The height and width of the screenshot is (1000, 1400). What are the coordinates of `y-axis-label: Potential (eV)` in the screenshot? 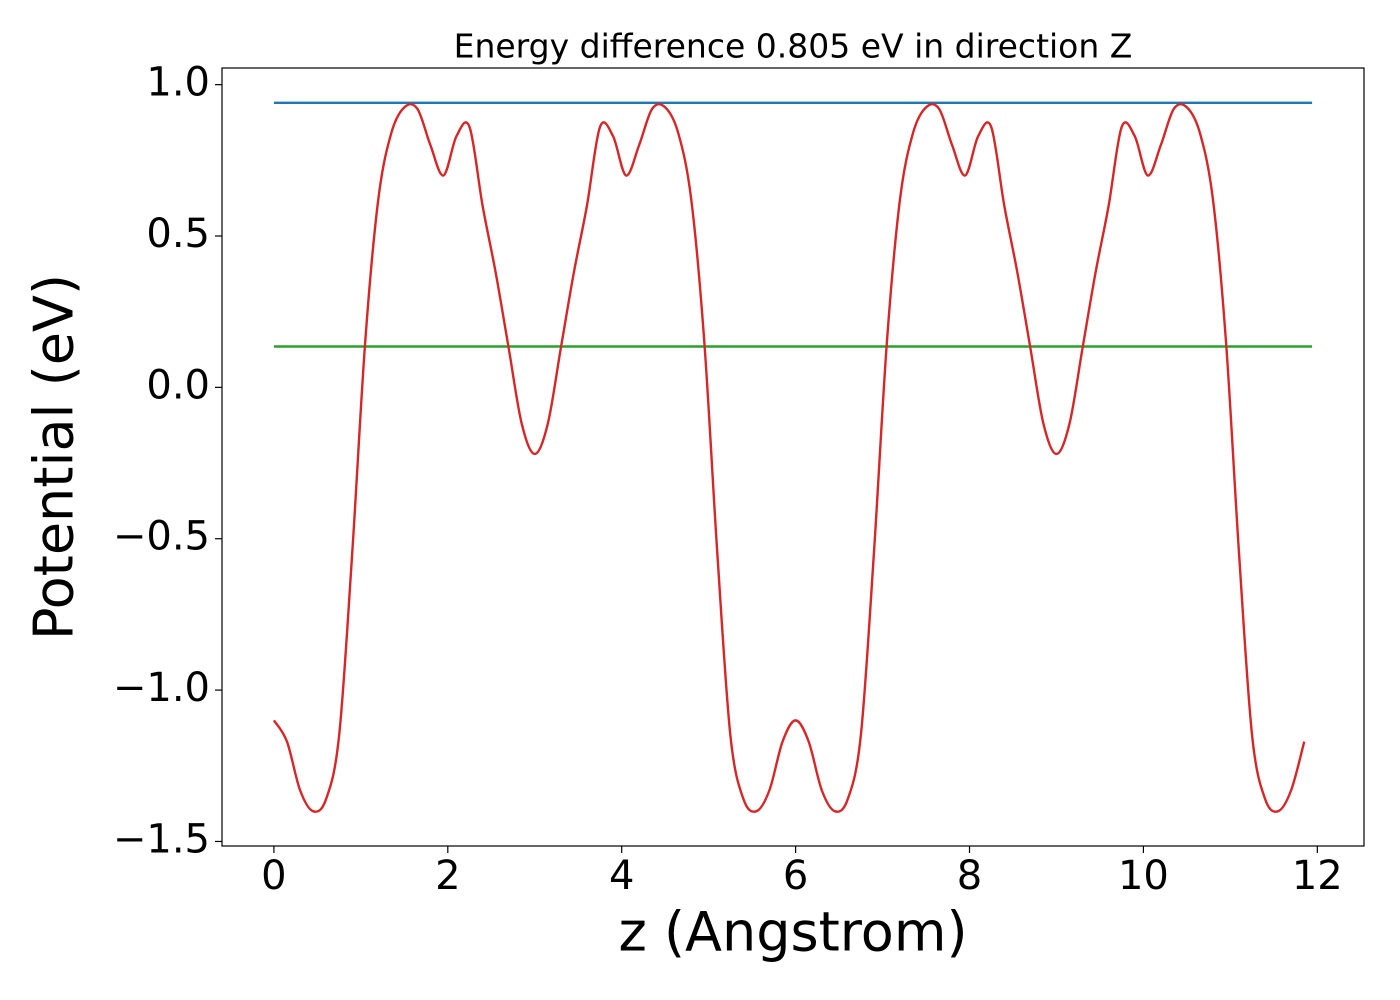 It's located at (54, 457).